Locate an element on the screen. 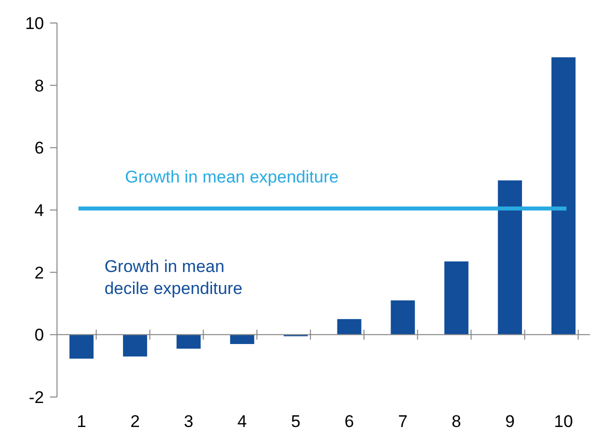  y-tick-label: 10 is located at coordinates (34, 23).